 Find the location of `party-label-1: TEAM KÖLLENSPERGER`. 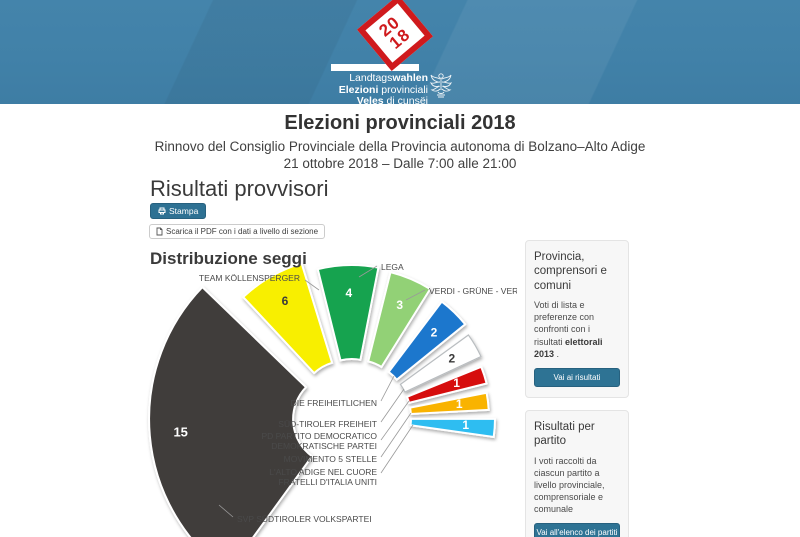

party-label-1: TEAM KÖLLENSPERGER is located at coordinates (249, 278).